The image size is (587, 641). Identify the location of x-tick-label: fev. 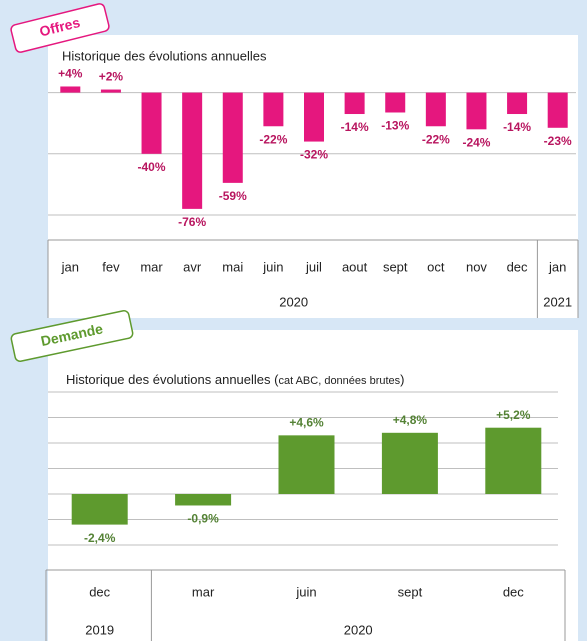
(111, 266).